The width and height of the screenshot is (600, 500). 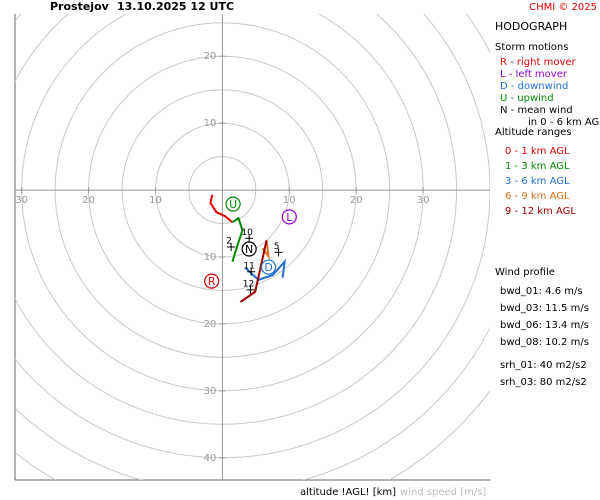 I want to click on height-label: 11, so click(x=248, y=266).